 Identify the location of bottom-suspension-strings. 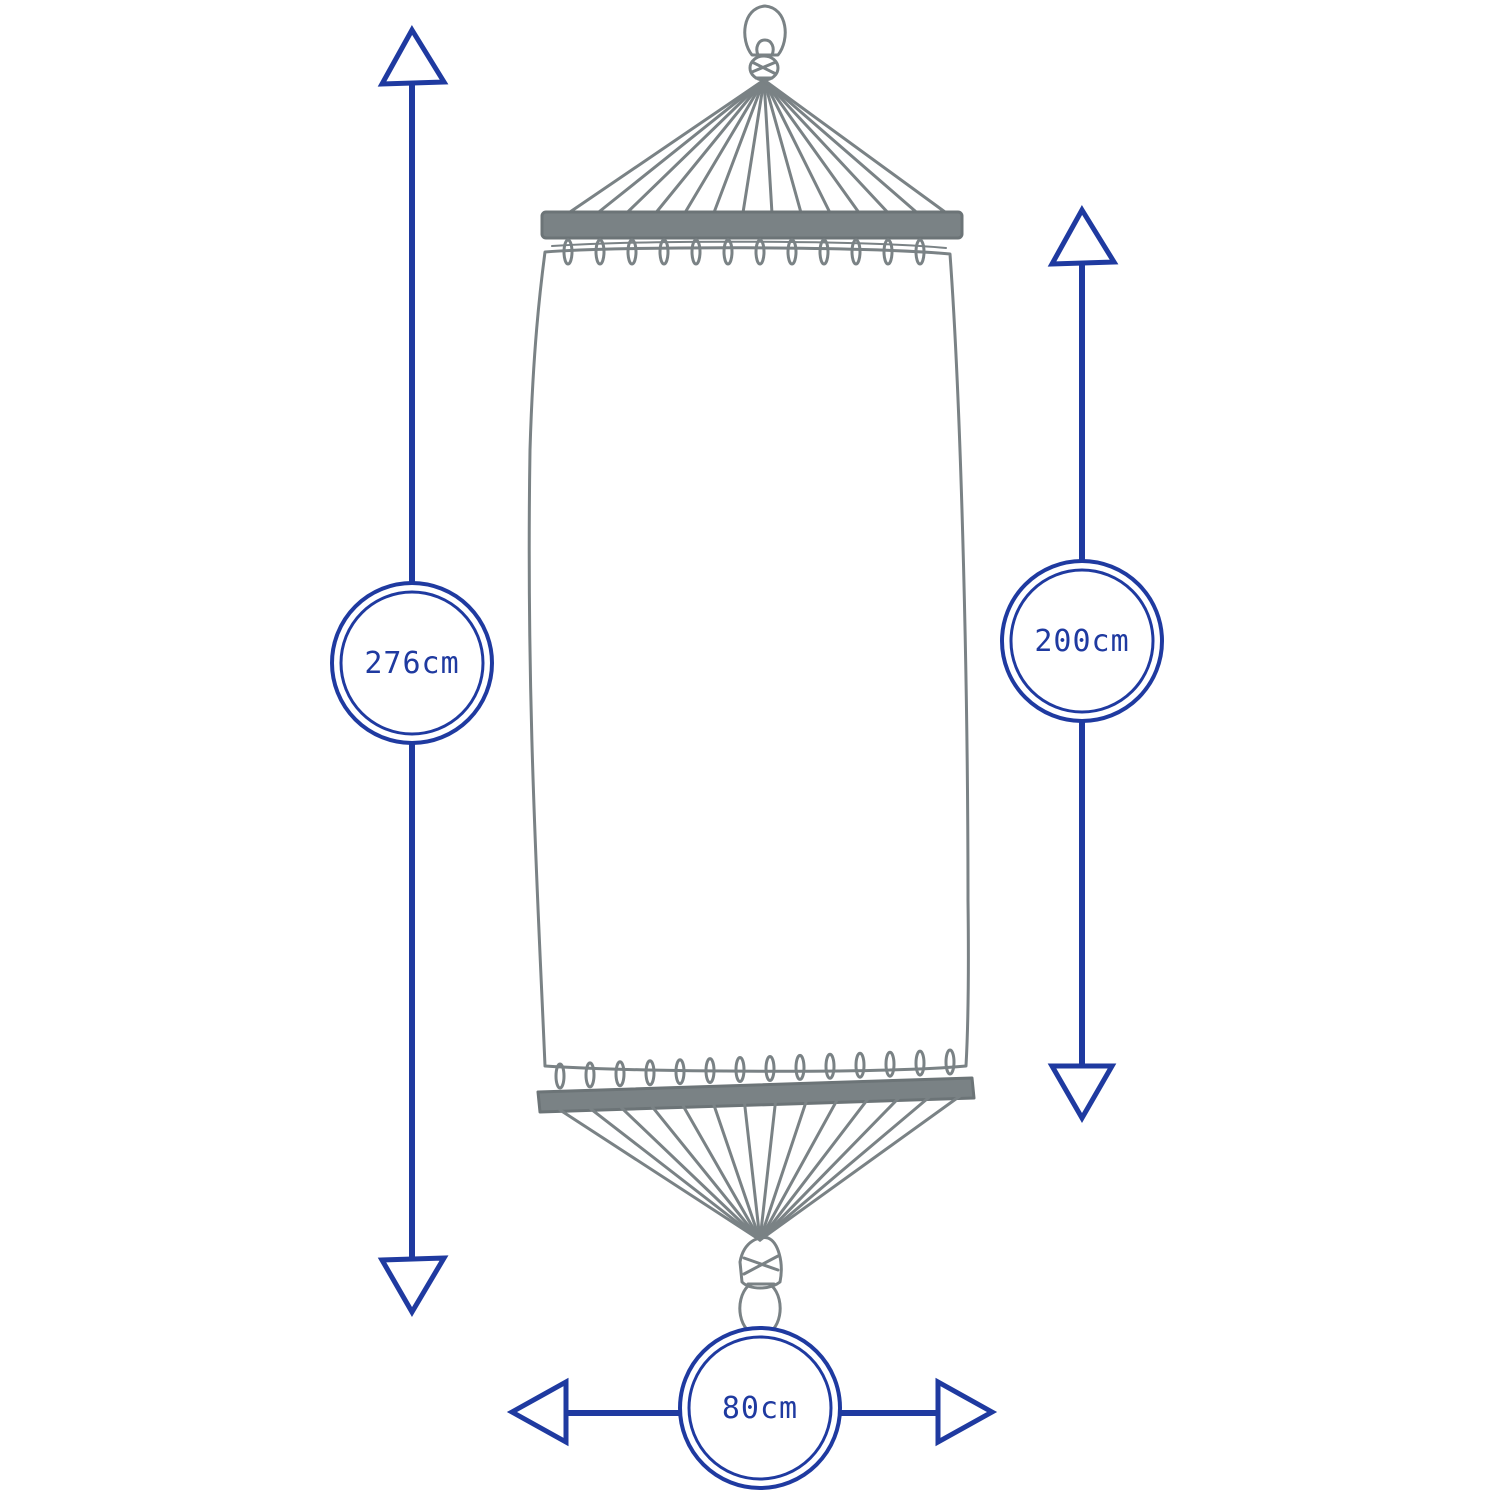
(760, 1168).